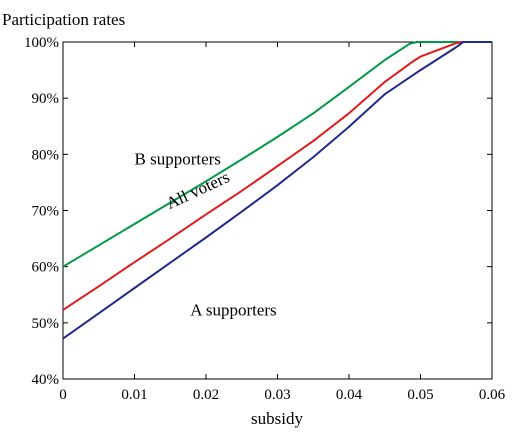 The image size is (516, 434). Describe the element at coordinates (63, 19) in the screenshot. I see `chart-title: Participation rates` at that location.